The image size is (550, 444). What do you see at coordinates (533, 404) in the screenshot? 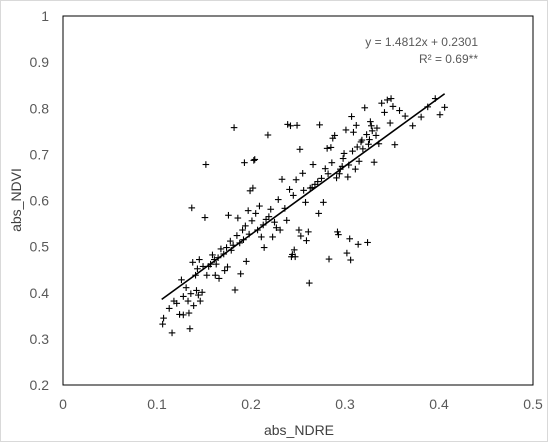
I see `x-tick-label: 0.5` at bounding box center [533, 404].